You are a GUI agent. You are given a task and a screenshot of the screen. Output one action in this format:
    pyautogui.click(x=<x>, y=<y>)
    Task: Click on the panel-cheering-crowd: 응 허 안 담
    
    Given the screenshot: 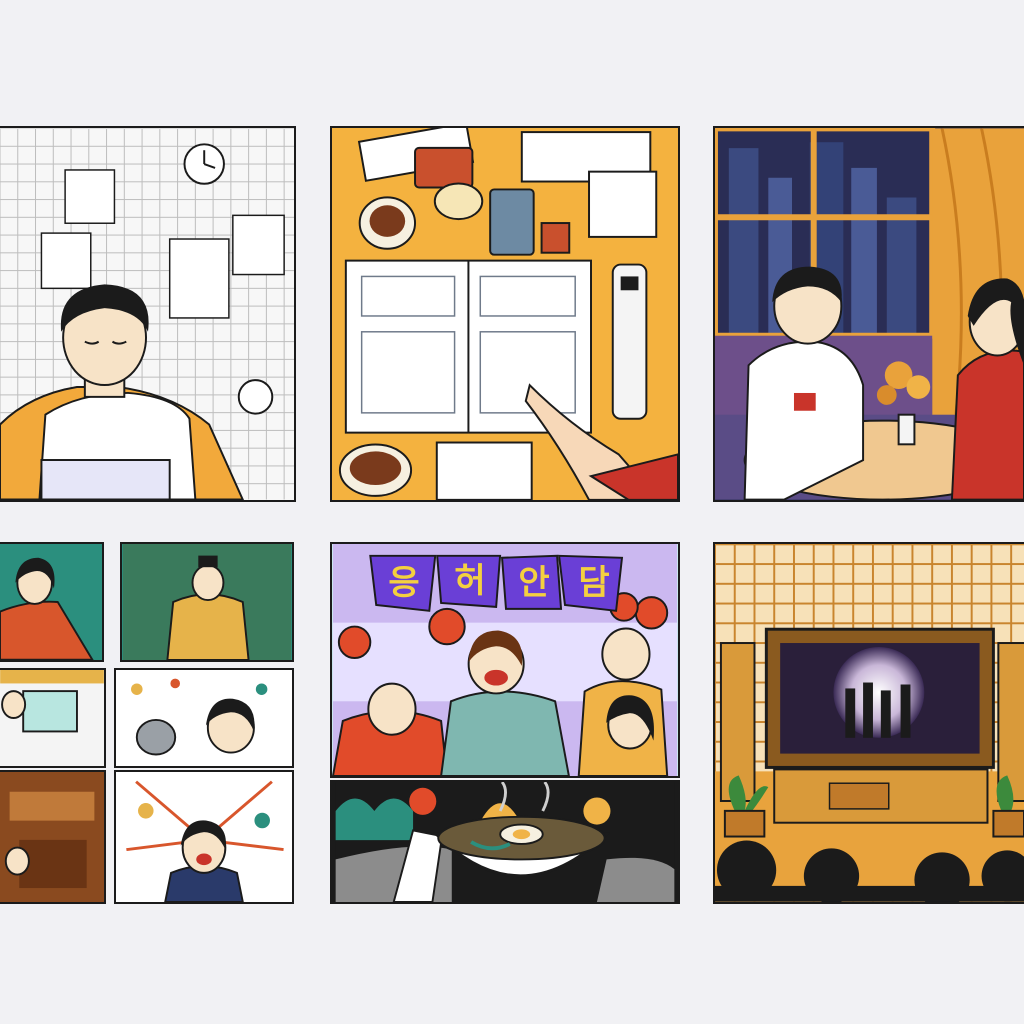 What is the action you would take?
    pyautogui.click(x=505, y=660)
    